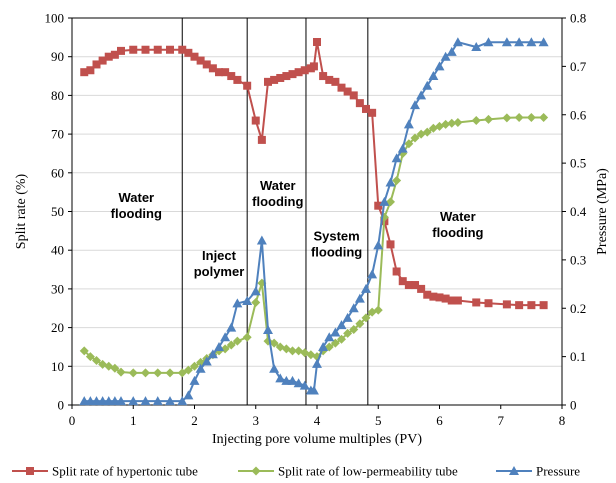 The height and width of the screenshot is (483, 616). Describe the element at coordinates (57, 327) in the screenshot. I see `y-left-tick-label: 20` at that location.